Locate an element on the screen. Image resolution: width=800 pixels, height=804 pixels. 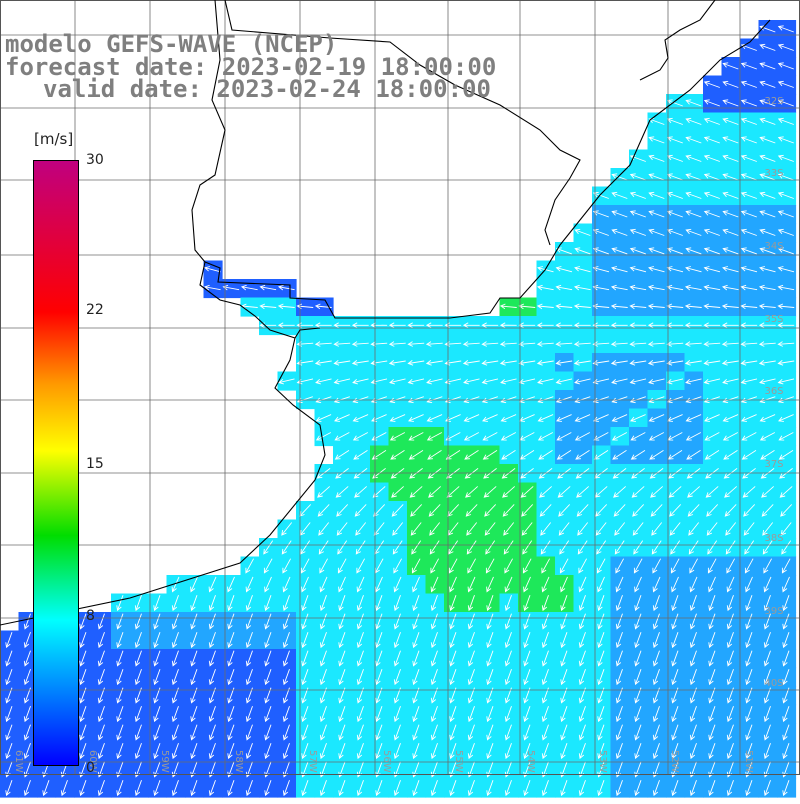
coastline-segment is located at coordinates (677, 40).